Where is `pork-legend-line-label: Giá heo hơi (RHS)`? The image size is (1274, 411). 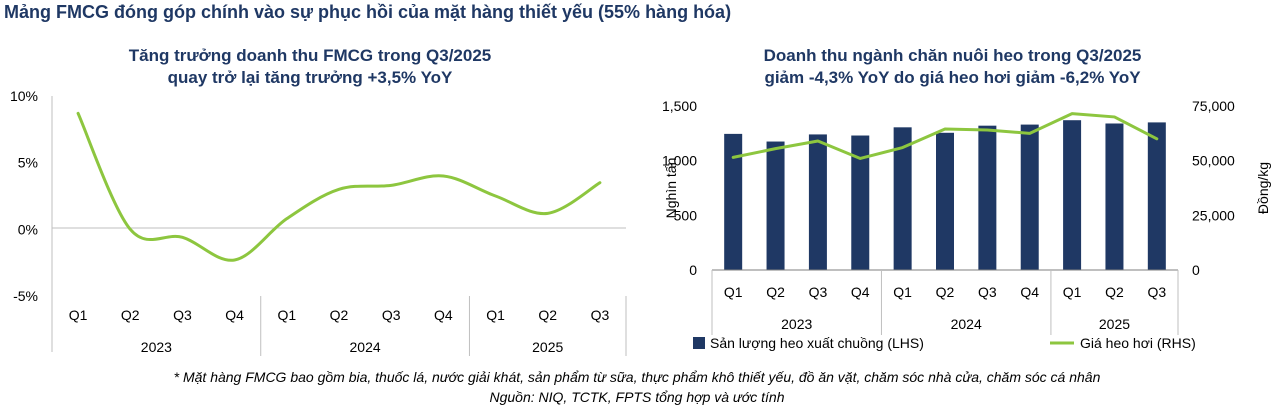 pork-legend-line-label: Giá heo hơi (RHS) is located at coordinates (1138, 343).